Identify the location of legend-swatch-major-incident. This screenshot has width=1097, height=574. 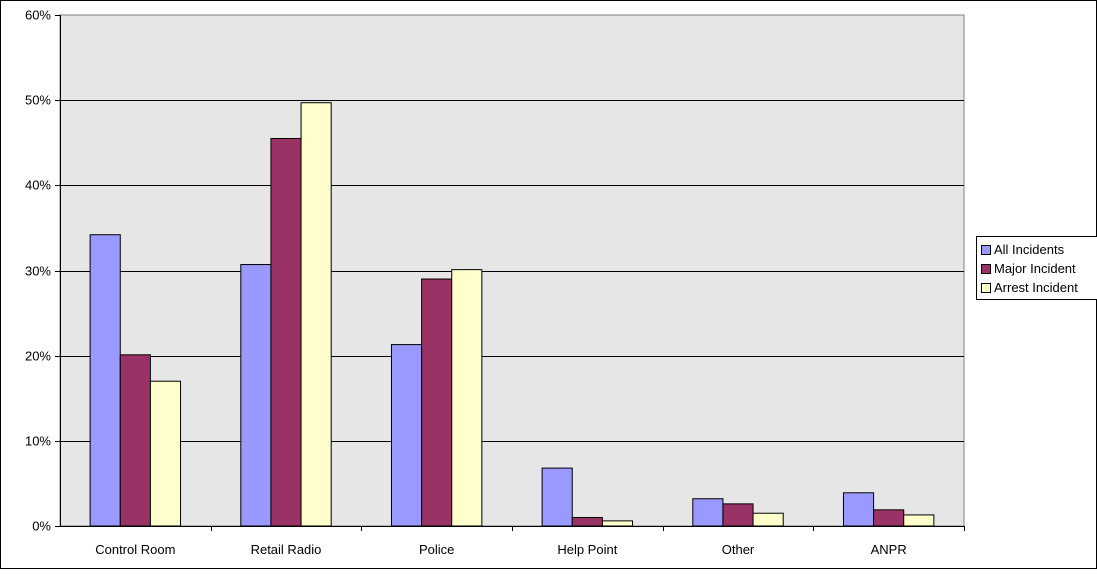
(986, 268).